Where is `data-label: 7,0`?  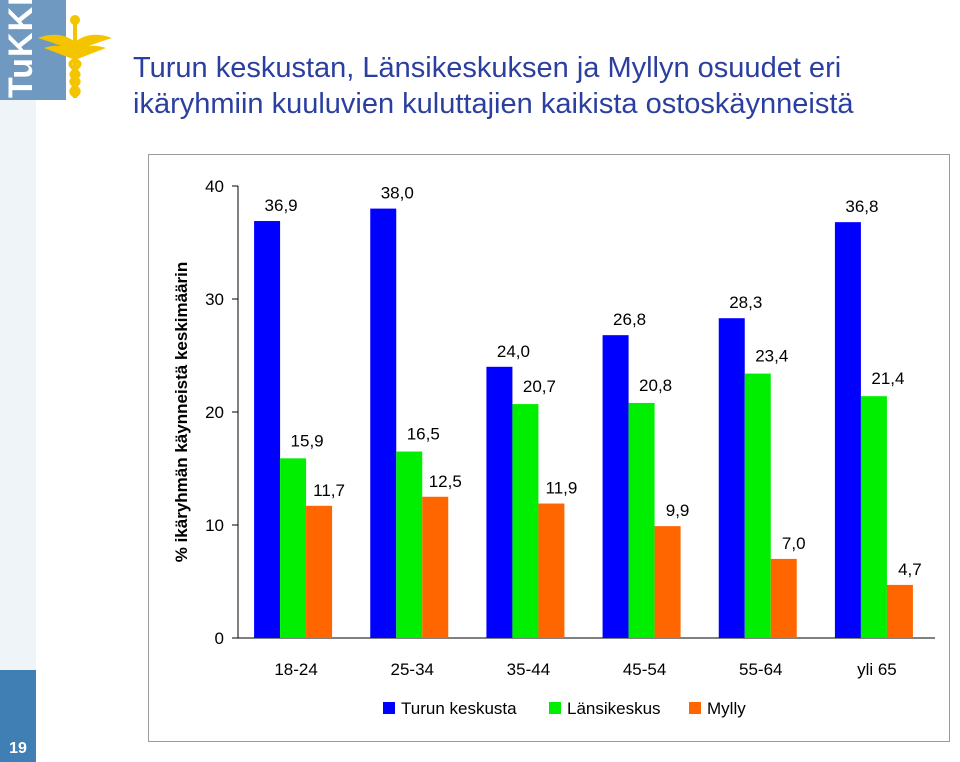 data-label: 7,0 is located at coordinates (794, 543).